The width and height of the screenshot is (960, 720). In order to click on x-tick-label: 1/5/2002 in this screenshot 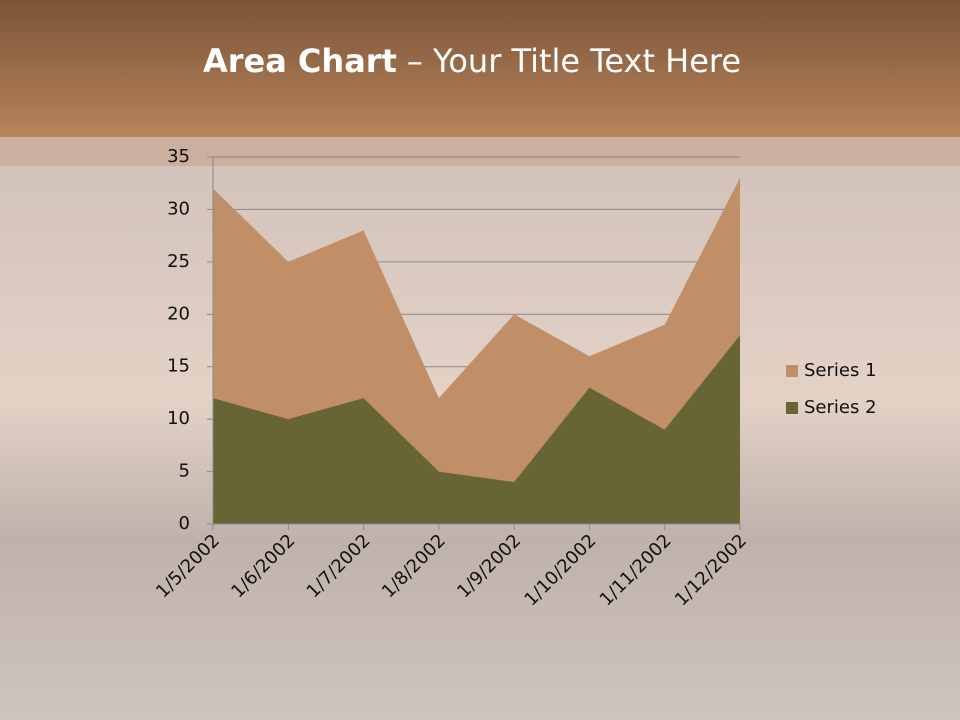, I will do `click(188, 566)`.